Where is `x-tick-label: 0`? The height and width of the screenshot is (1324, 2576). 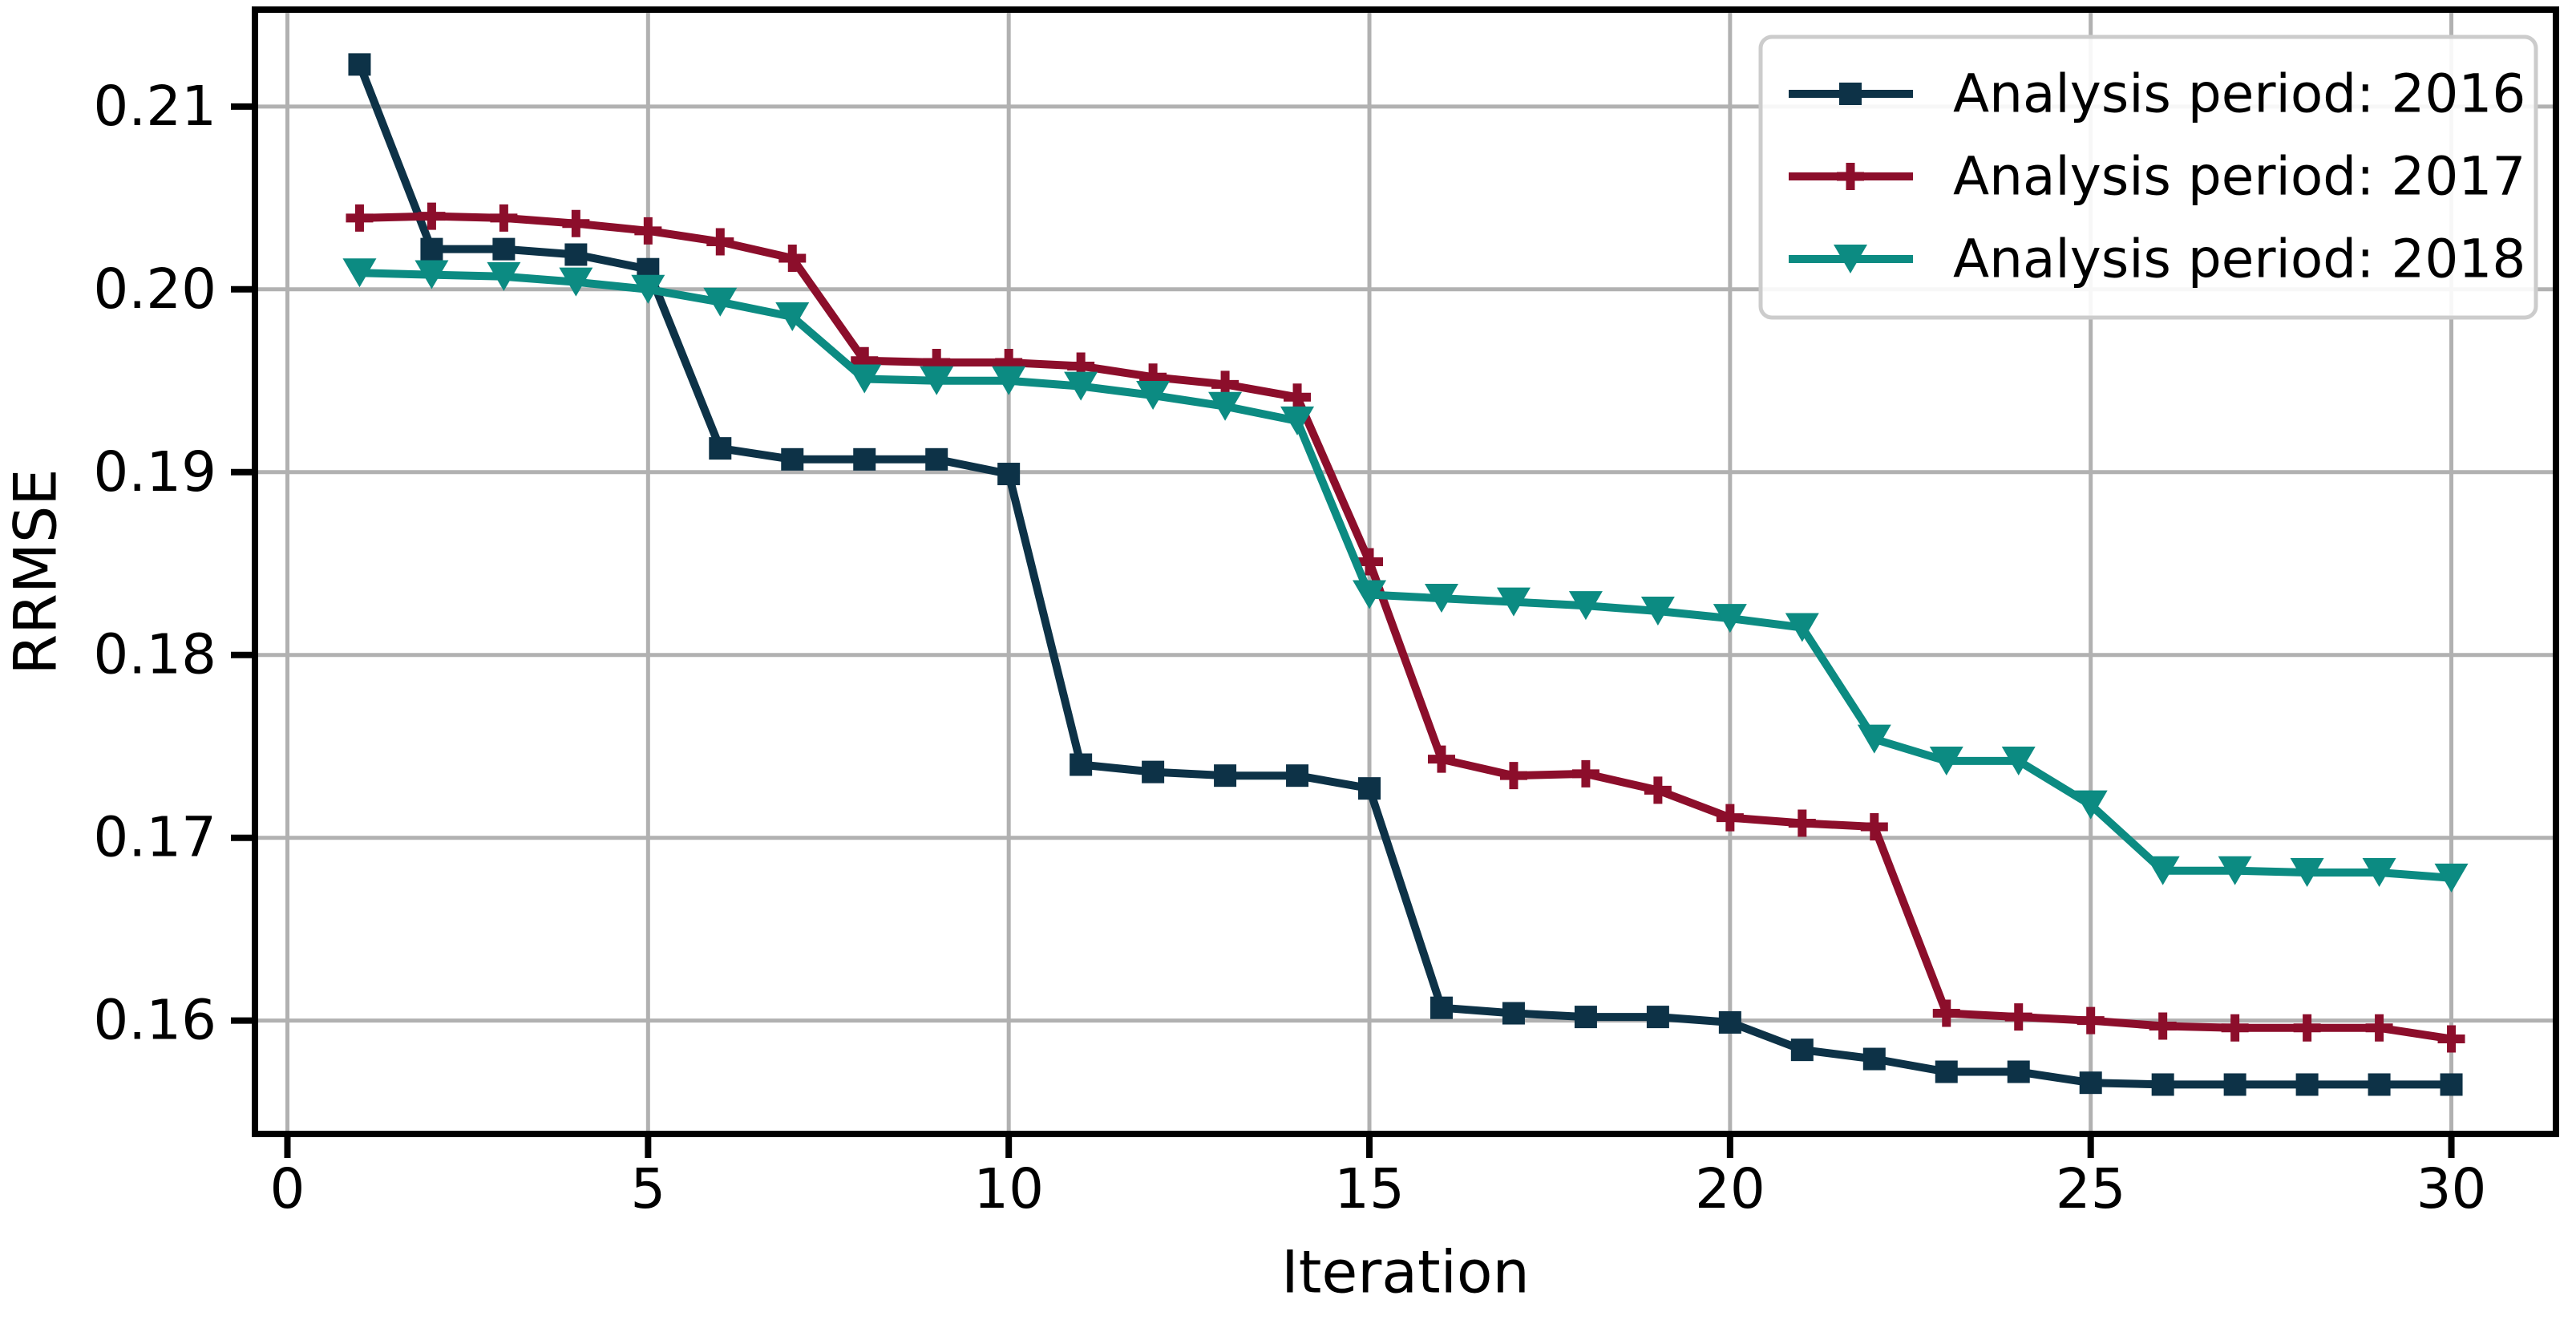
x-tick-label: 0 is located at coordinates (287, 1189).